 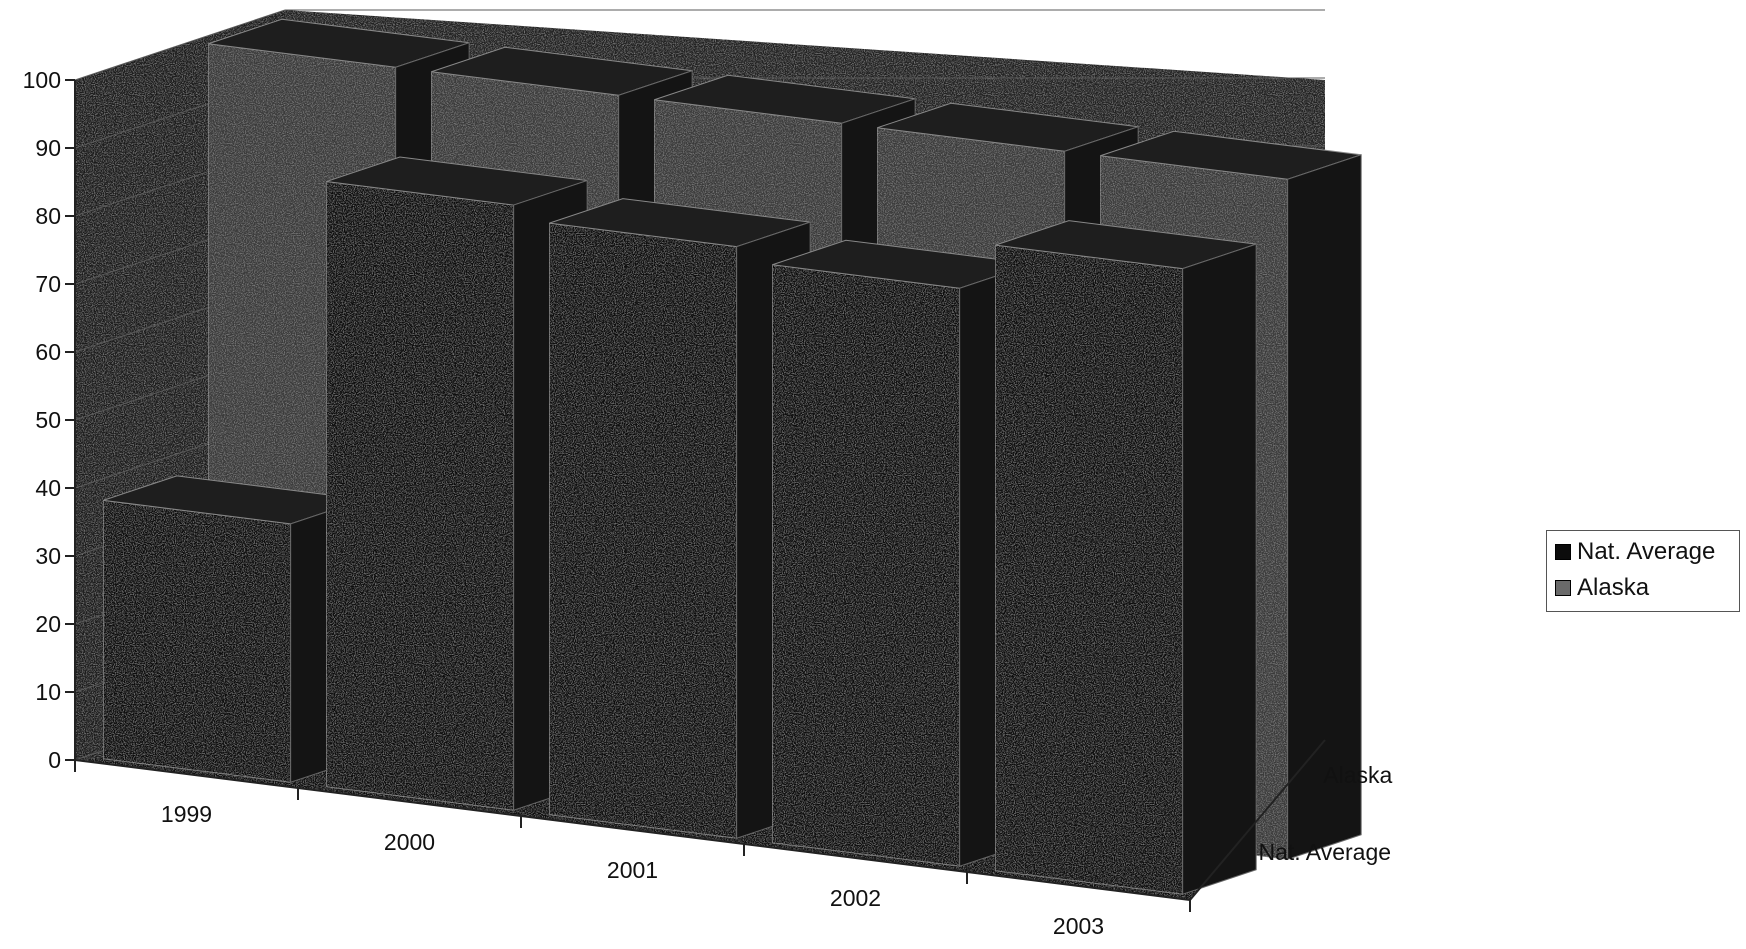 What do you see at coordinates (186, 814) in the screenshot?
I see `x-tick-label: 1999` at bounding box center [186, 814].